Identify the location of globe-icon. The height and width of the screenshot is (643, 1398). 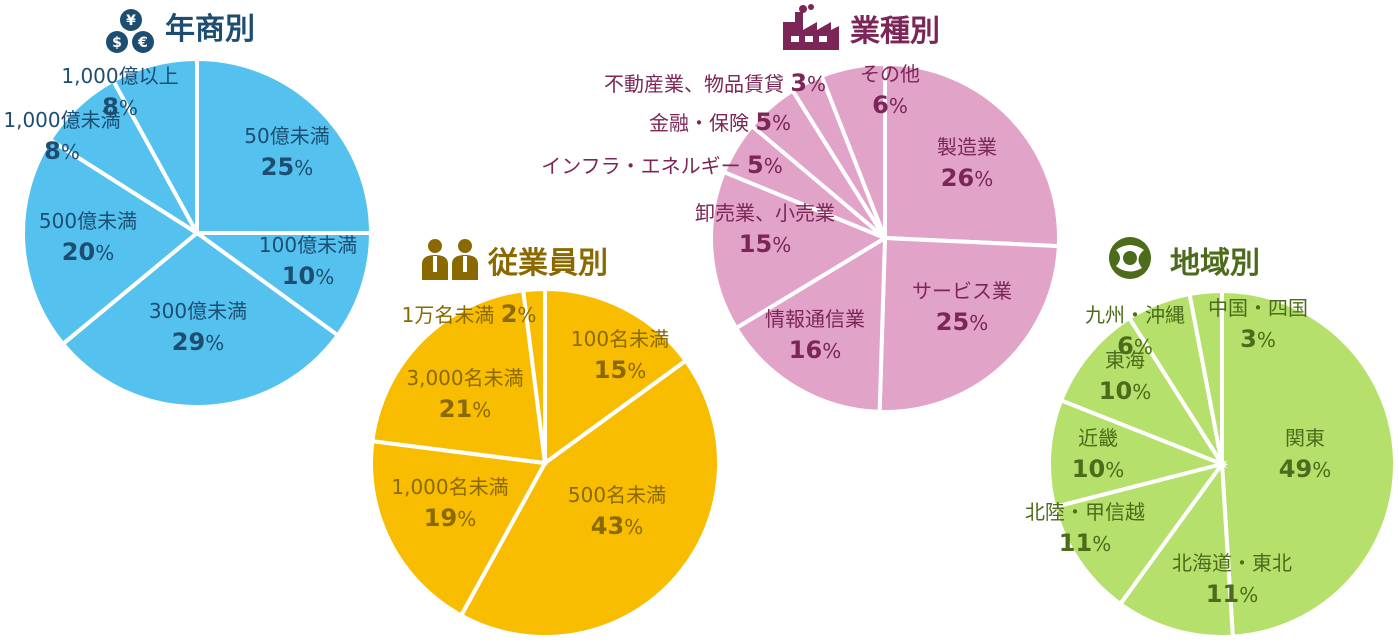
(1130, 258).